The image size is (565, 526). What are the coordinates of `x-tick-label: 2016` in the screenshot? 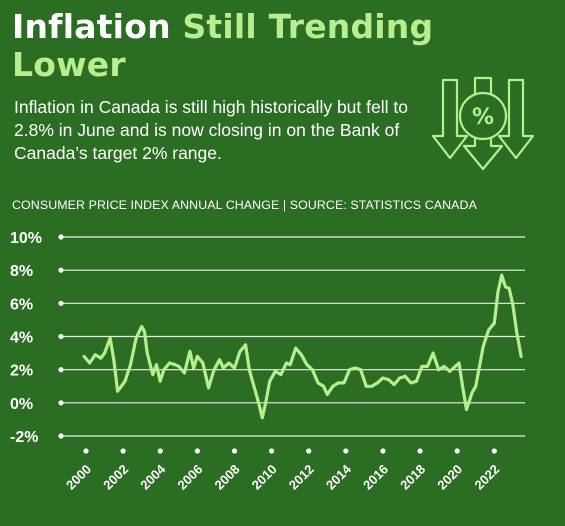 It's located at (375, 477).